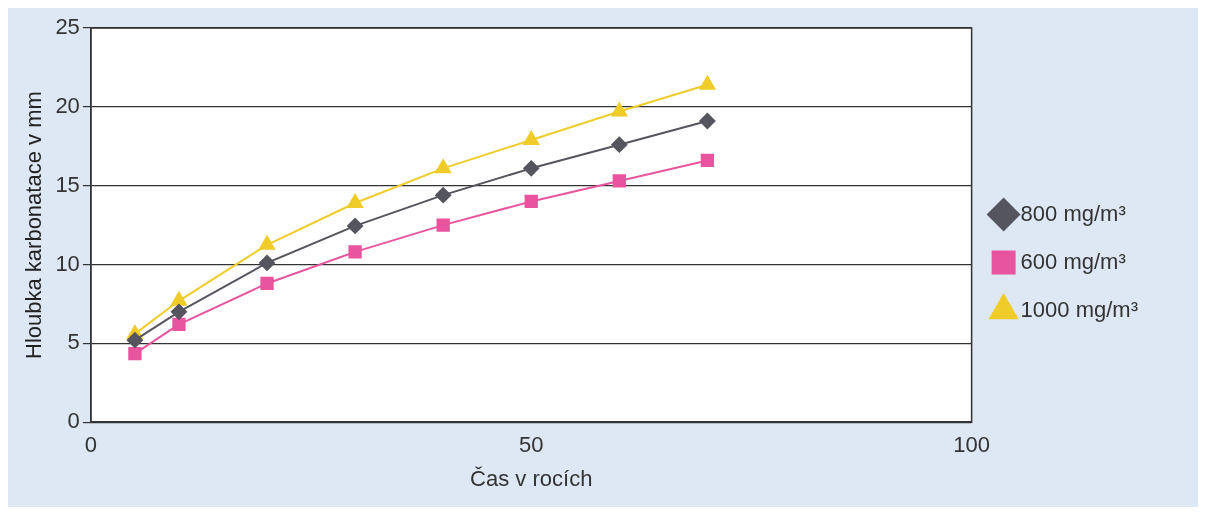 Image resolution: width=1206 pixels, height=515 pixels. I want to click on y-tick-label: 5, so click(73, 342).